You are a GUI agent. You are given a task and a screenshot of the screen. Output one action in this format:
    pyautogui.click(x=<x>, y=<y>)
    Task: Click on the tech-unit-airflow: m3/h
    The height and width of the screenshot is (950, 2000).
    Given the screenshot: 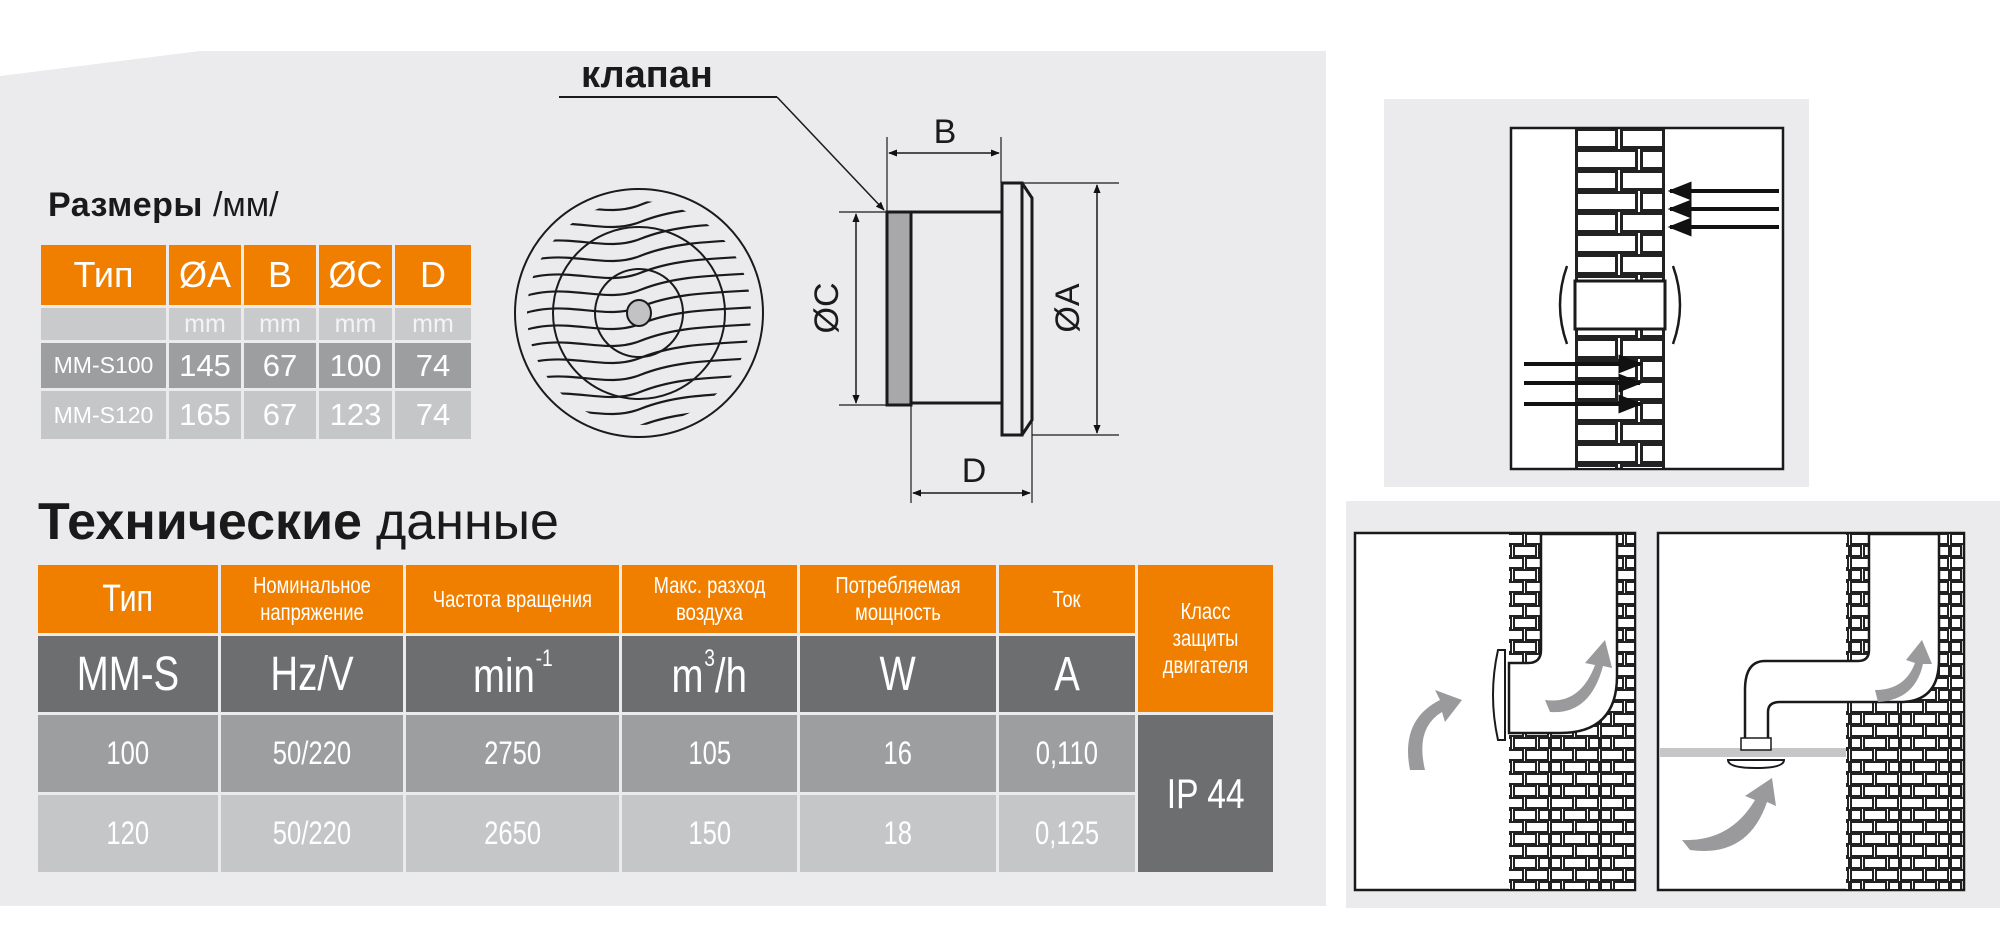 What is the action you would take?
    pyautogui.click(x=709, y=674)
    